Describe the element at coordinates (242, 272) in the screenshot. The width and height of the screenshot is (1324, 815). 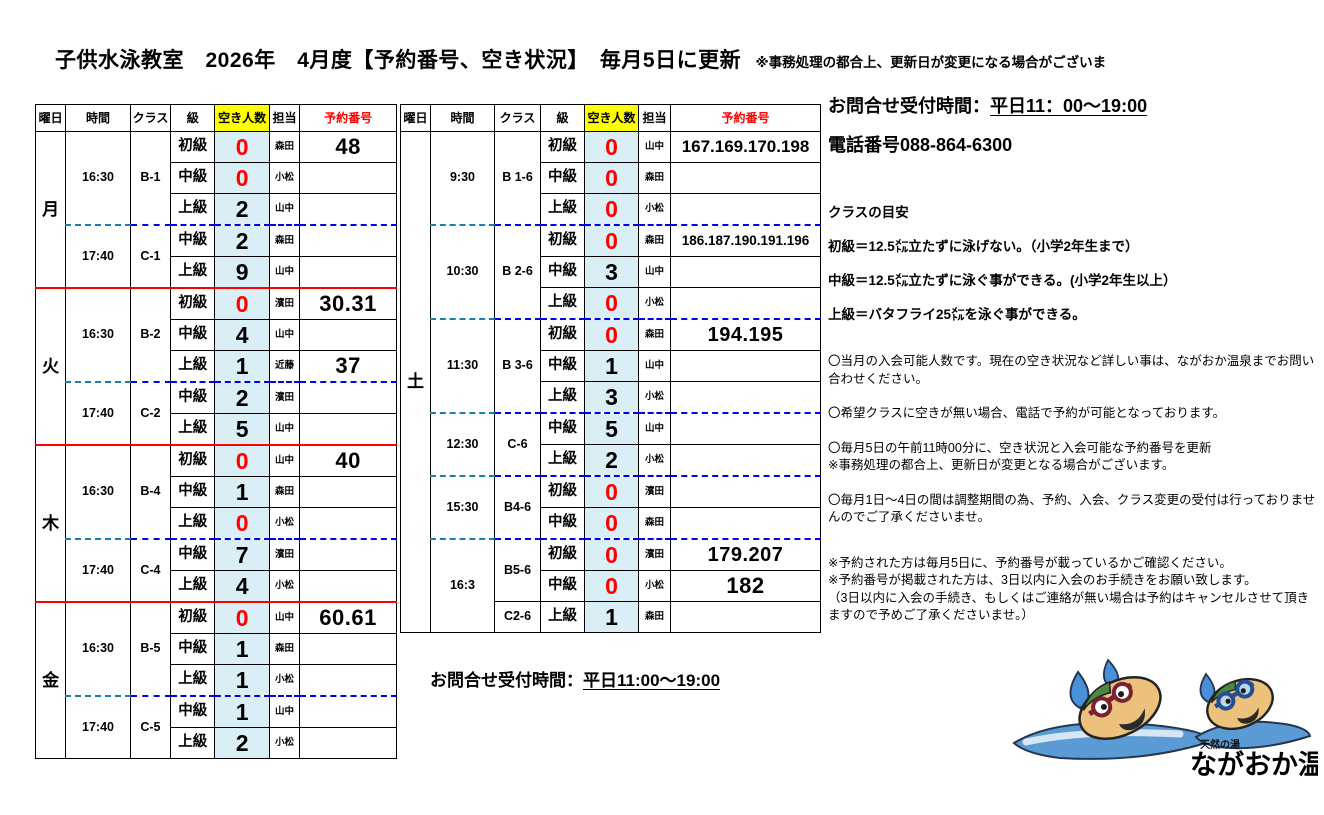
I see `slots-cell: 9` at that location.